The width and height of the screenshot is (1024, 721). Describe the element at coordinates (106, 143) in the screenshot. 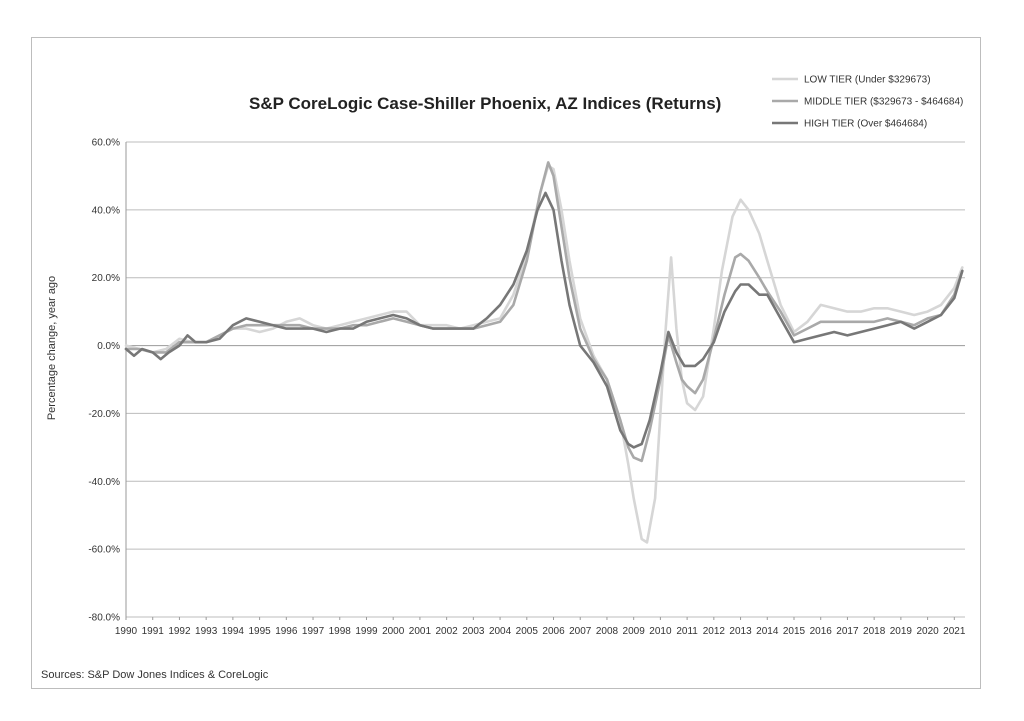

I see `y-tick-label: 60.0%` at that location.